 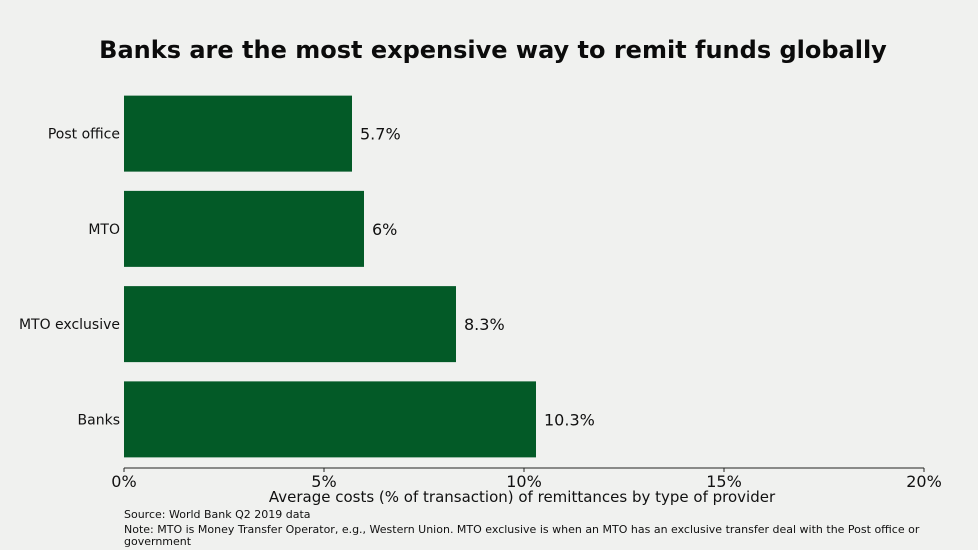 I want to click on value-label-banks: 10.3%, so click(x=569, y=419).